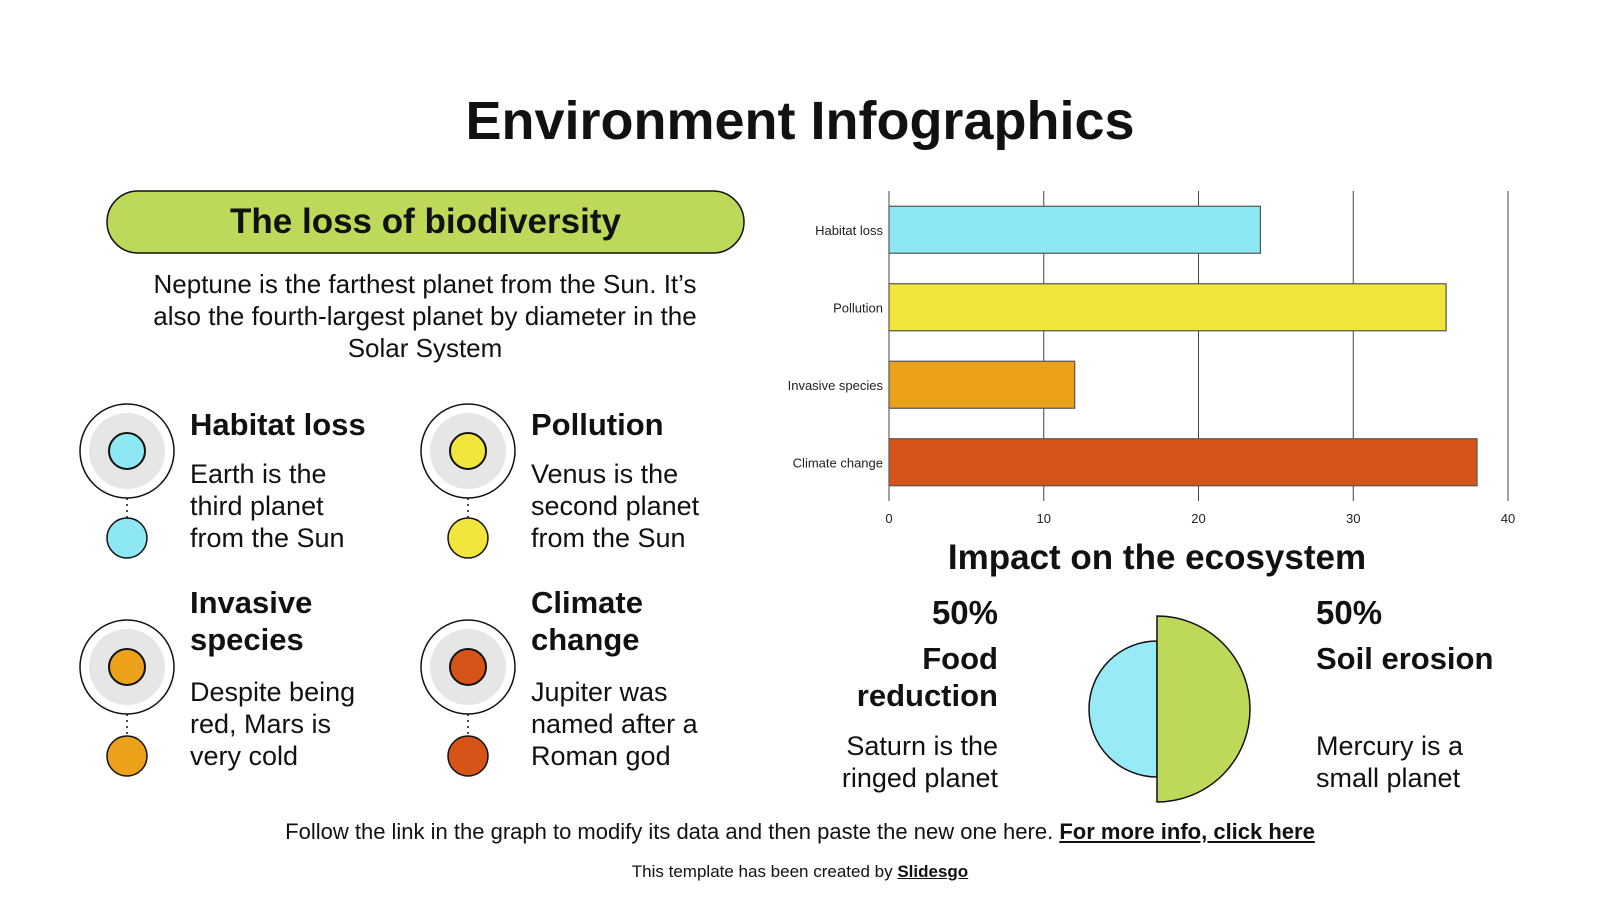  Describe the element at coordinates (597, 424) in the screenshot. I see `item-title: Pollution` at that location.